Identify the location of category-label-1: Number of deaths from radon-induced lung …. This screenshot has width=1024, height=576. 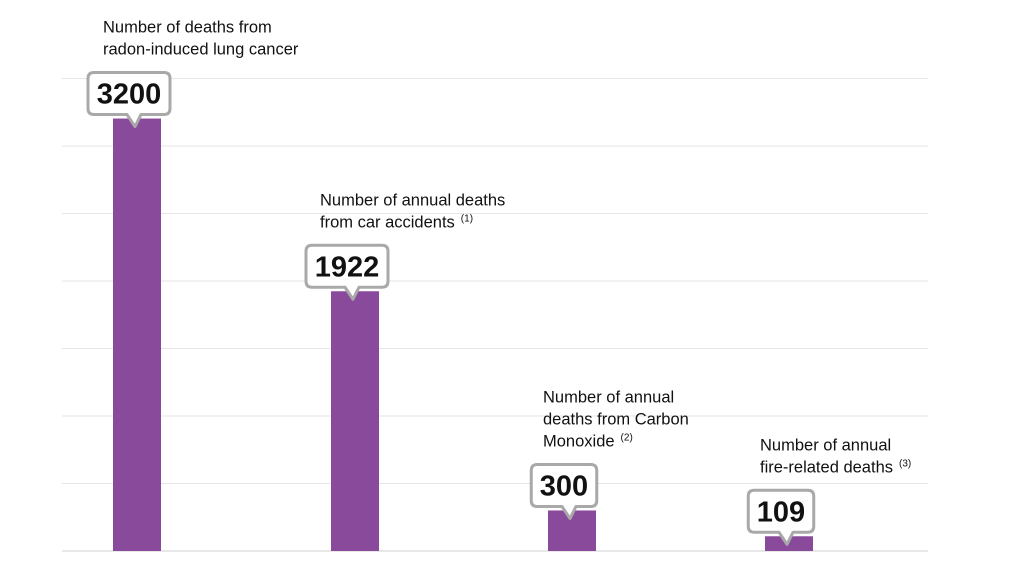
(201, 39).